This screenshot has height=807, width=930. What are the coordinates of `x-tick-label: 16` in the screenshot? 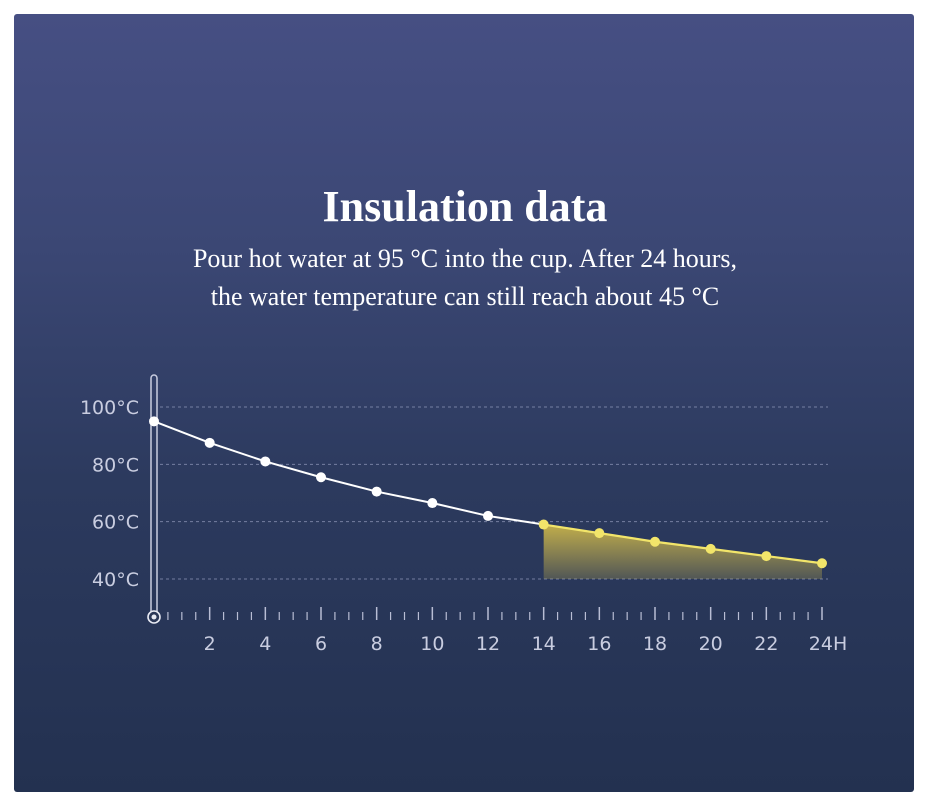 It's located at (599, 644).